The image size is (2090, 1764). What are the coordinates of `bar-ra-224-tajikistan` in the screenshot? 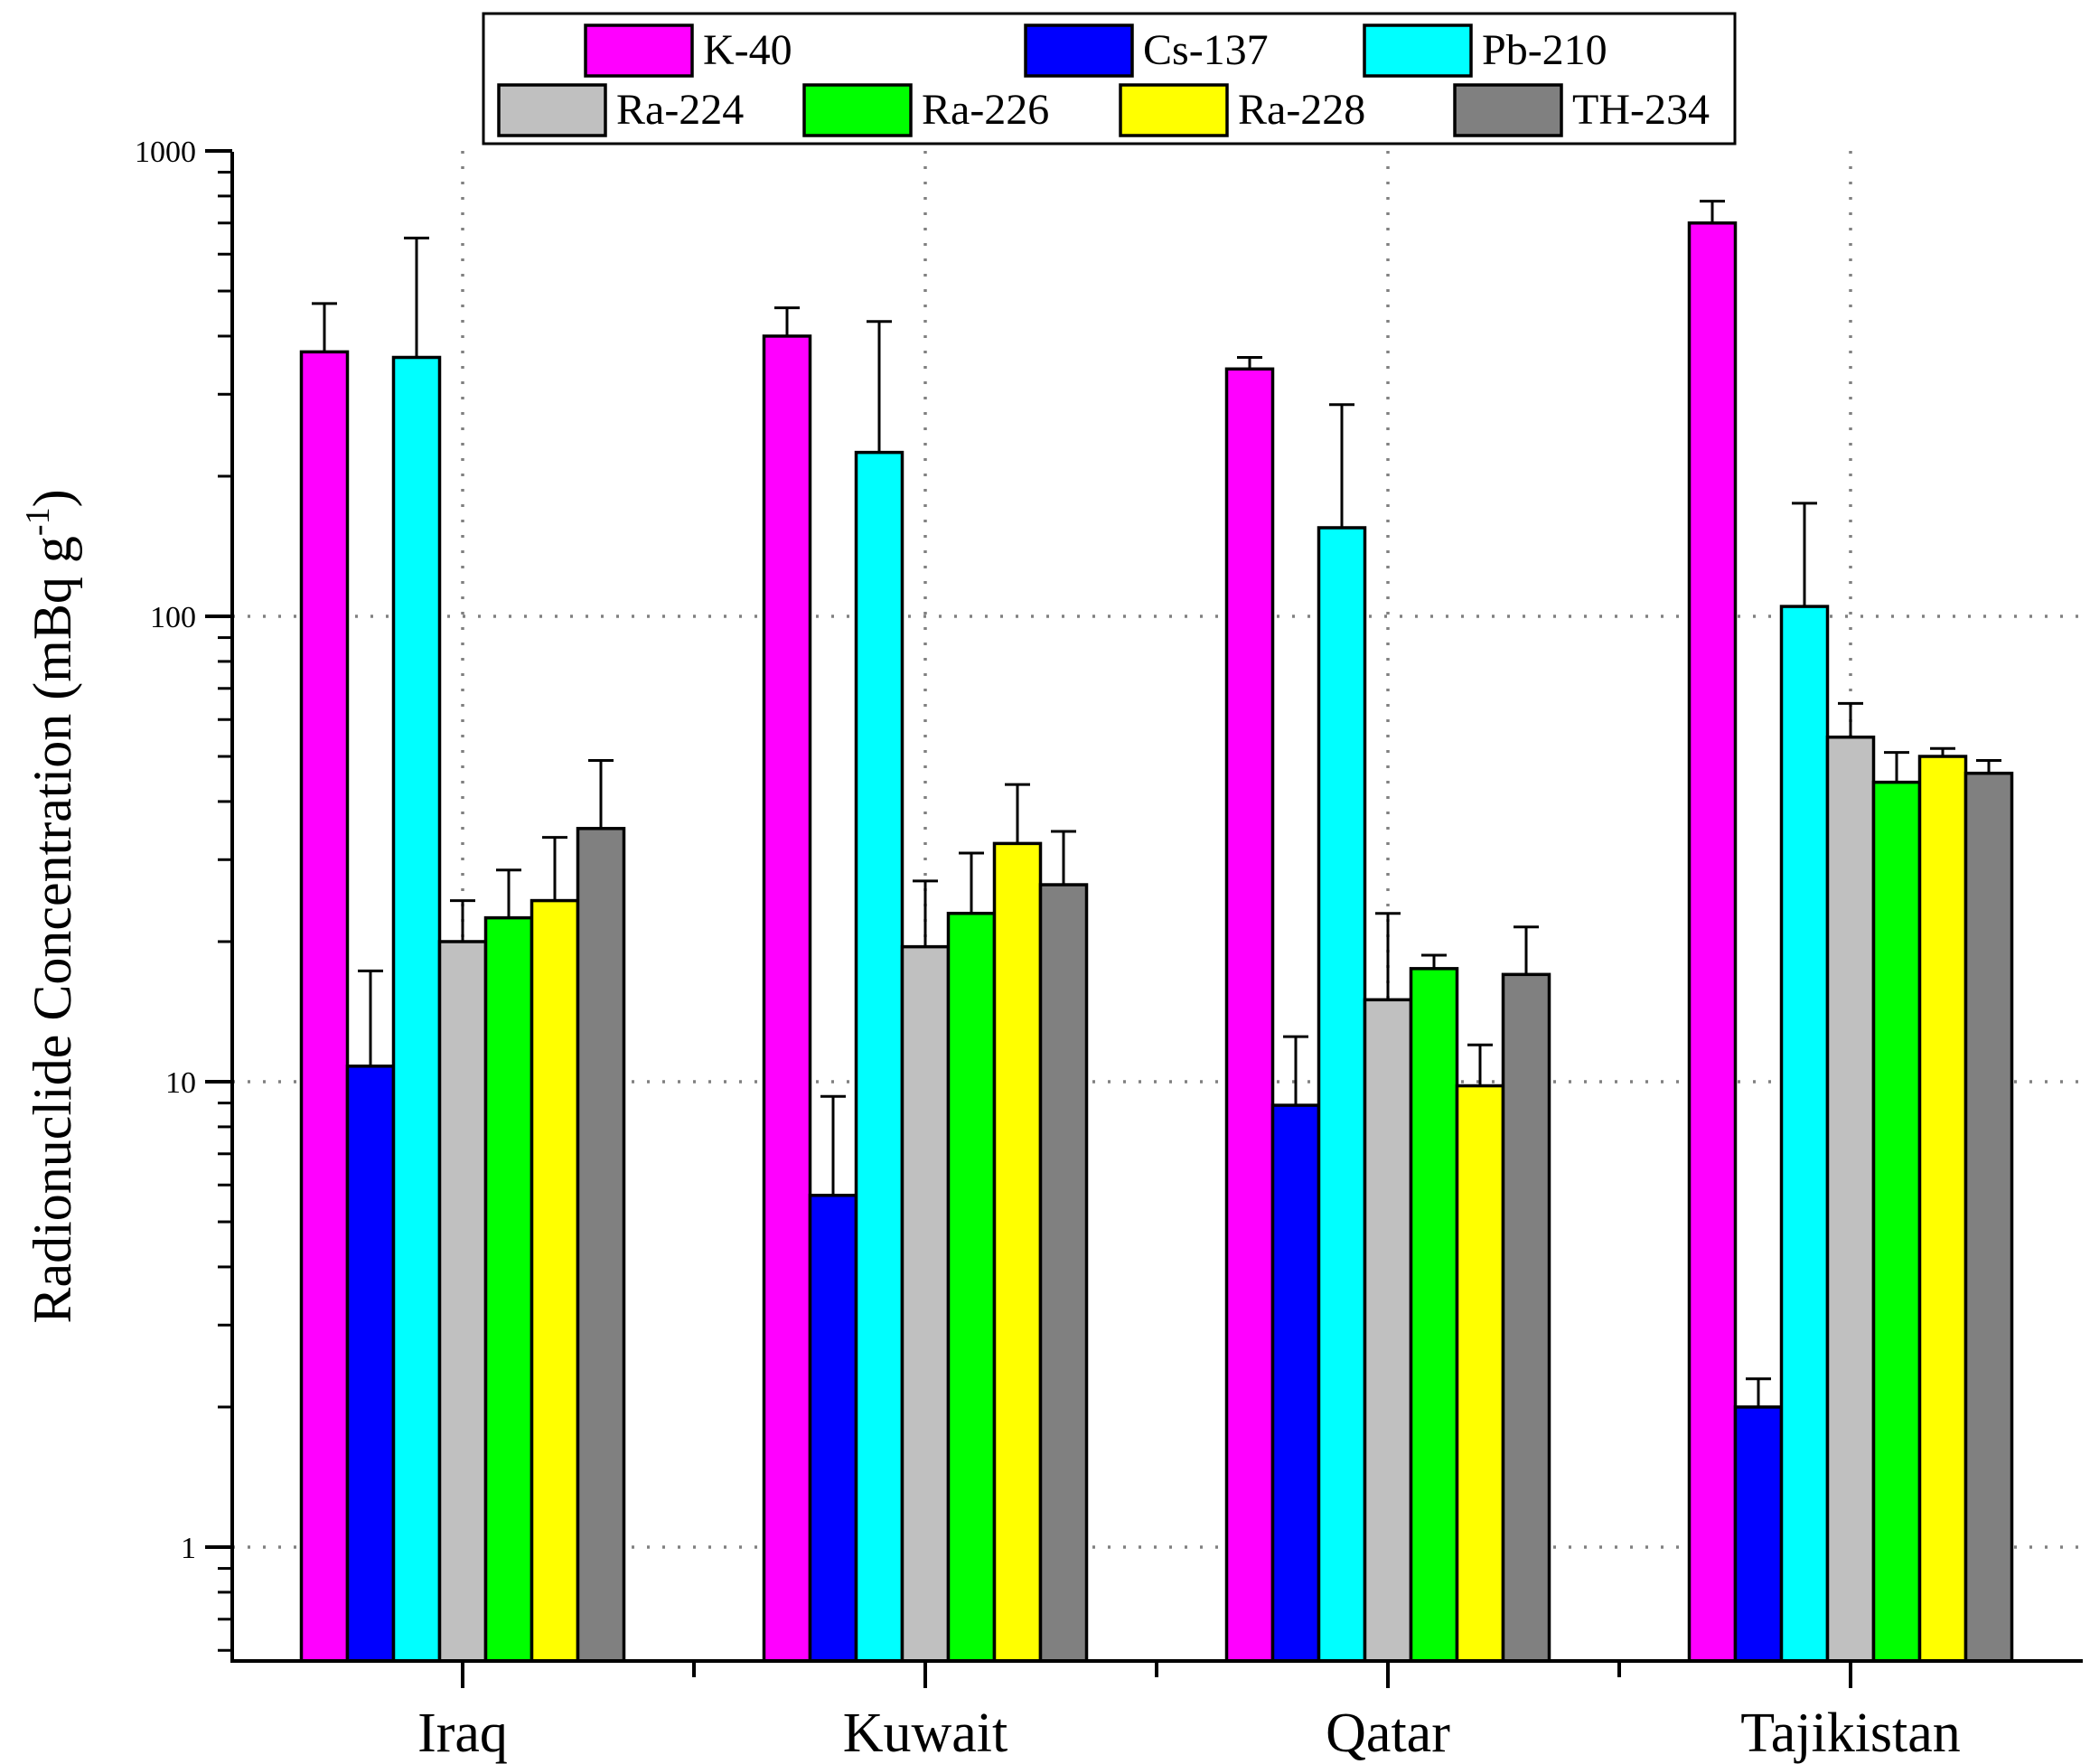 It's located at (1850, 1199).